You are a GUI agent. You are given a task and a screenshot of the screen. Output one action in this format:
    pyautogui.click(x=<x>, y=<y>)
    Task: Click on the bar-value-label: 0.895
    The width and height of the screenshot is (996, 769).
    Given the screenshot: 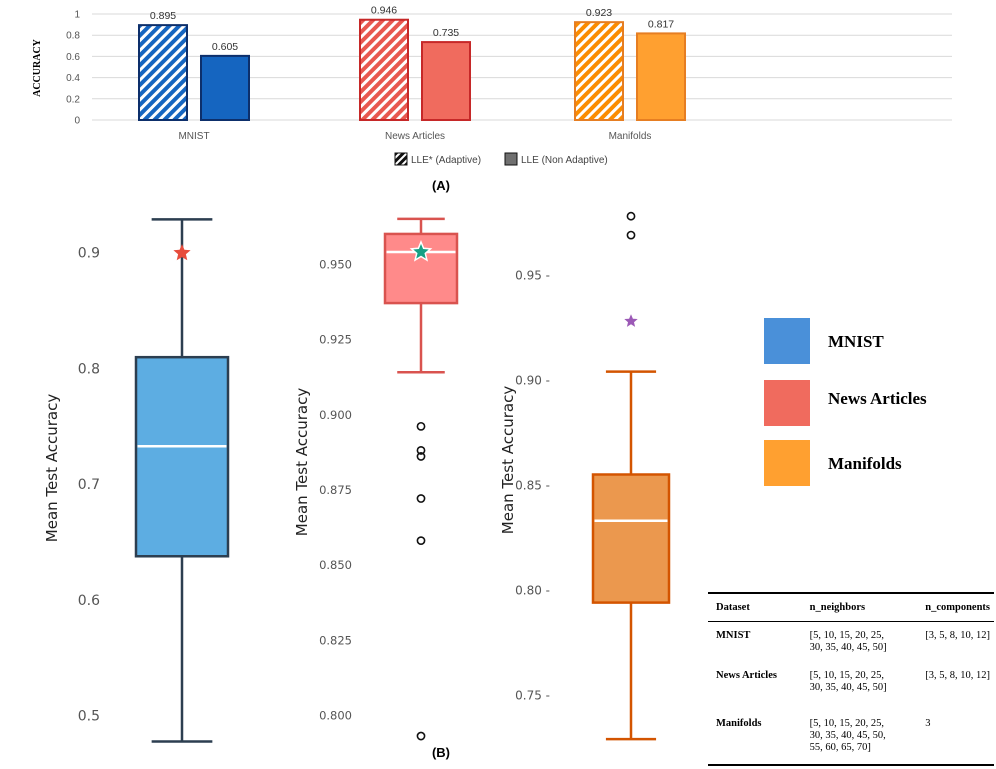 What is the action you would take?
    pyautogui.click(x=163, y=16)
    